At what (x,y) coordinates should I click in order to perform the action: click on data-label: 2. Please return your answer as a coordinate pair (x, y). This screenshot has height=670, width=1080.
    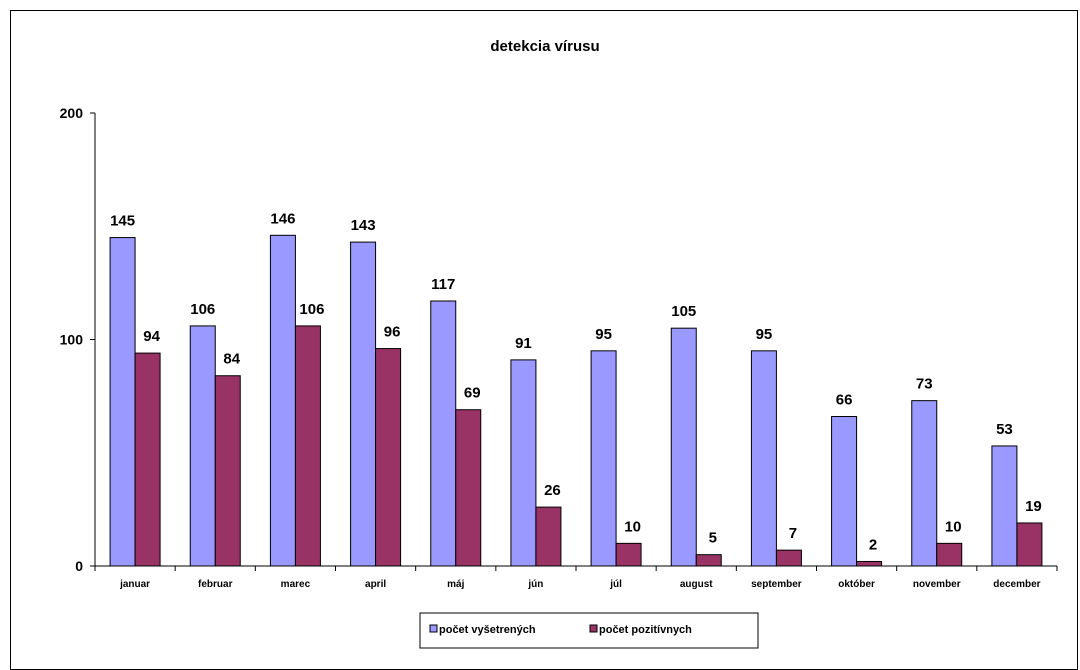
    Looking at the image, I should click on (873, 544).